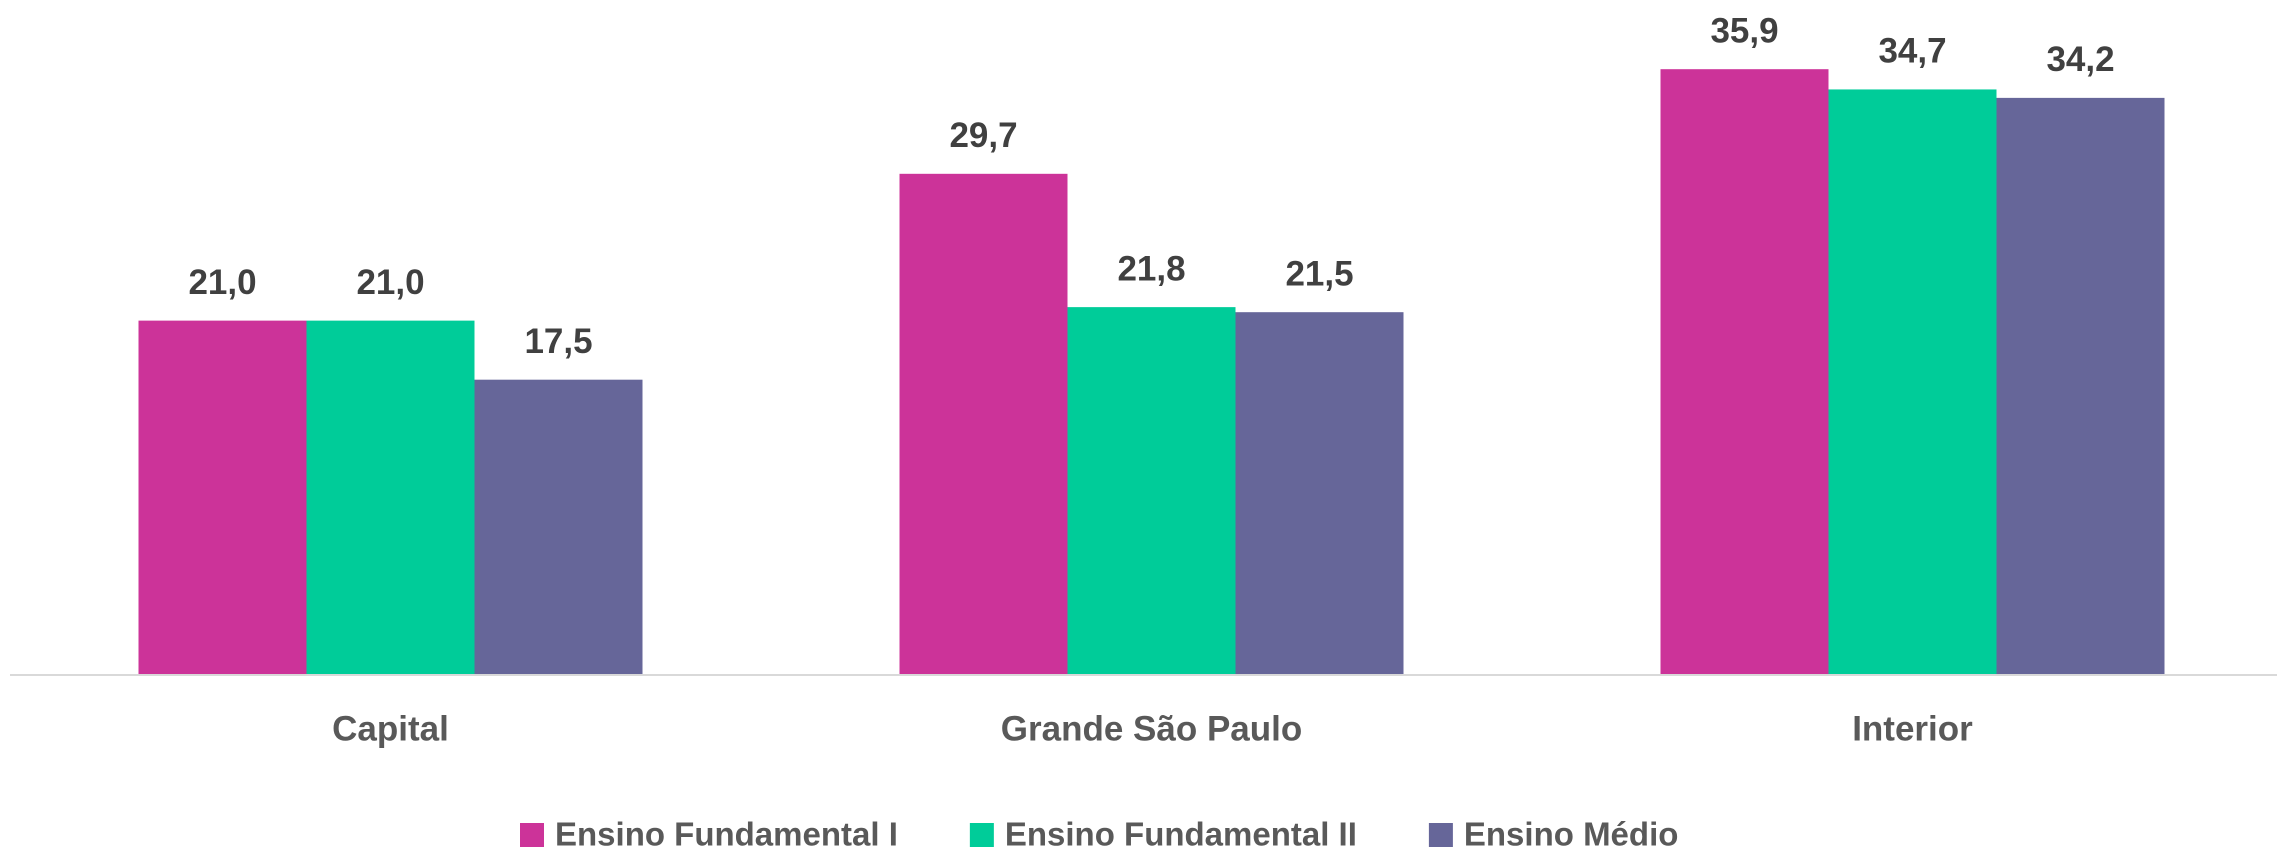  I want to click on value-label: 34,7, so click(1912, 51).